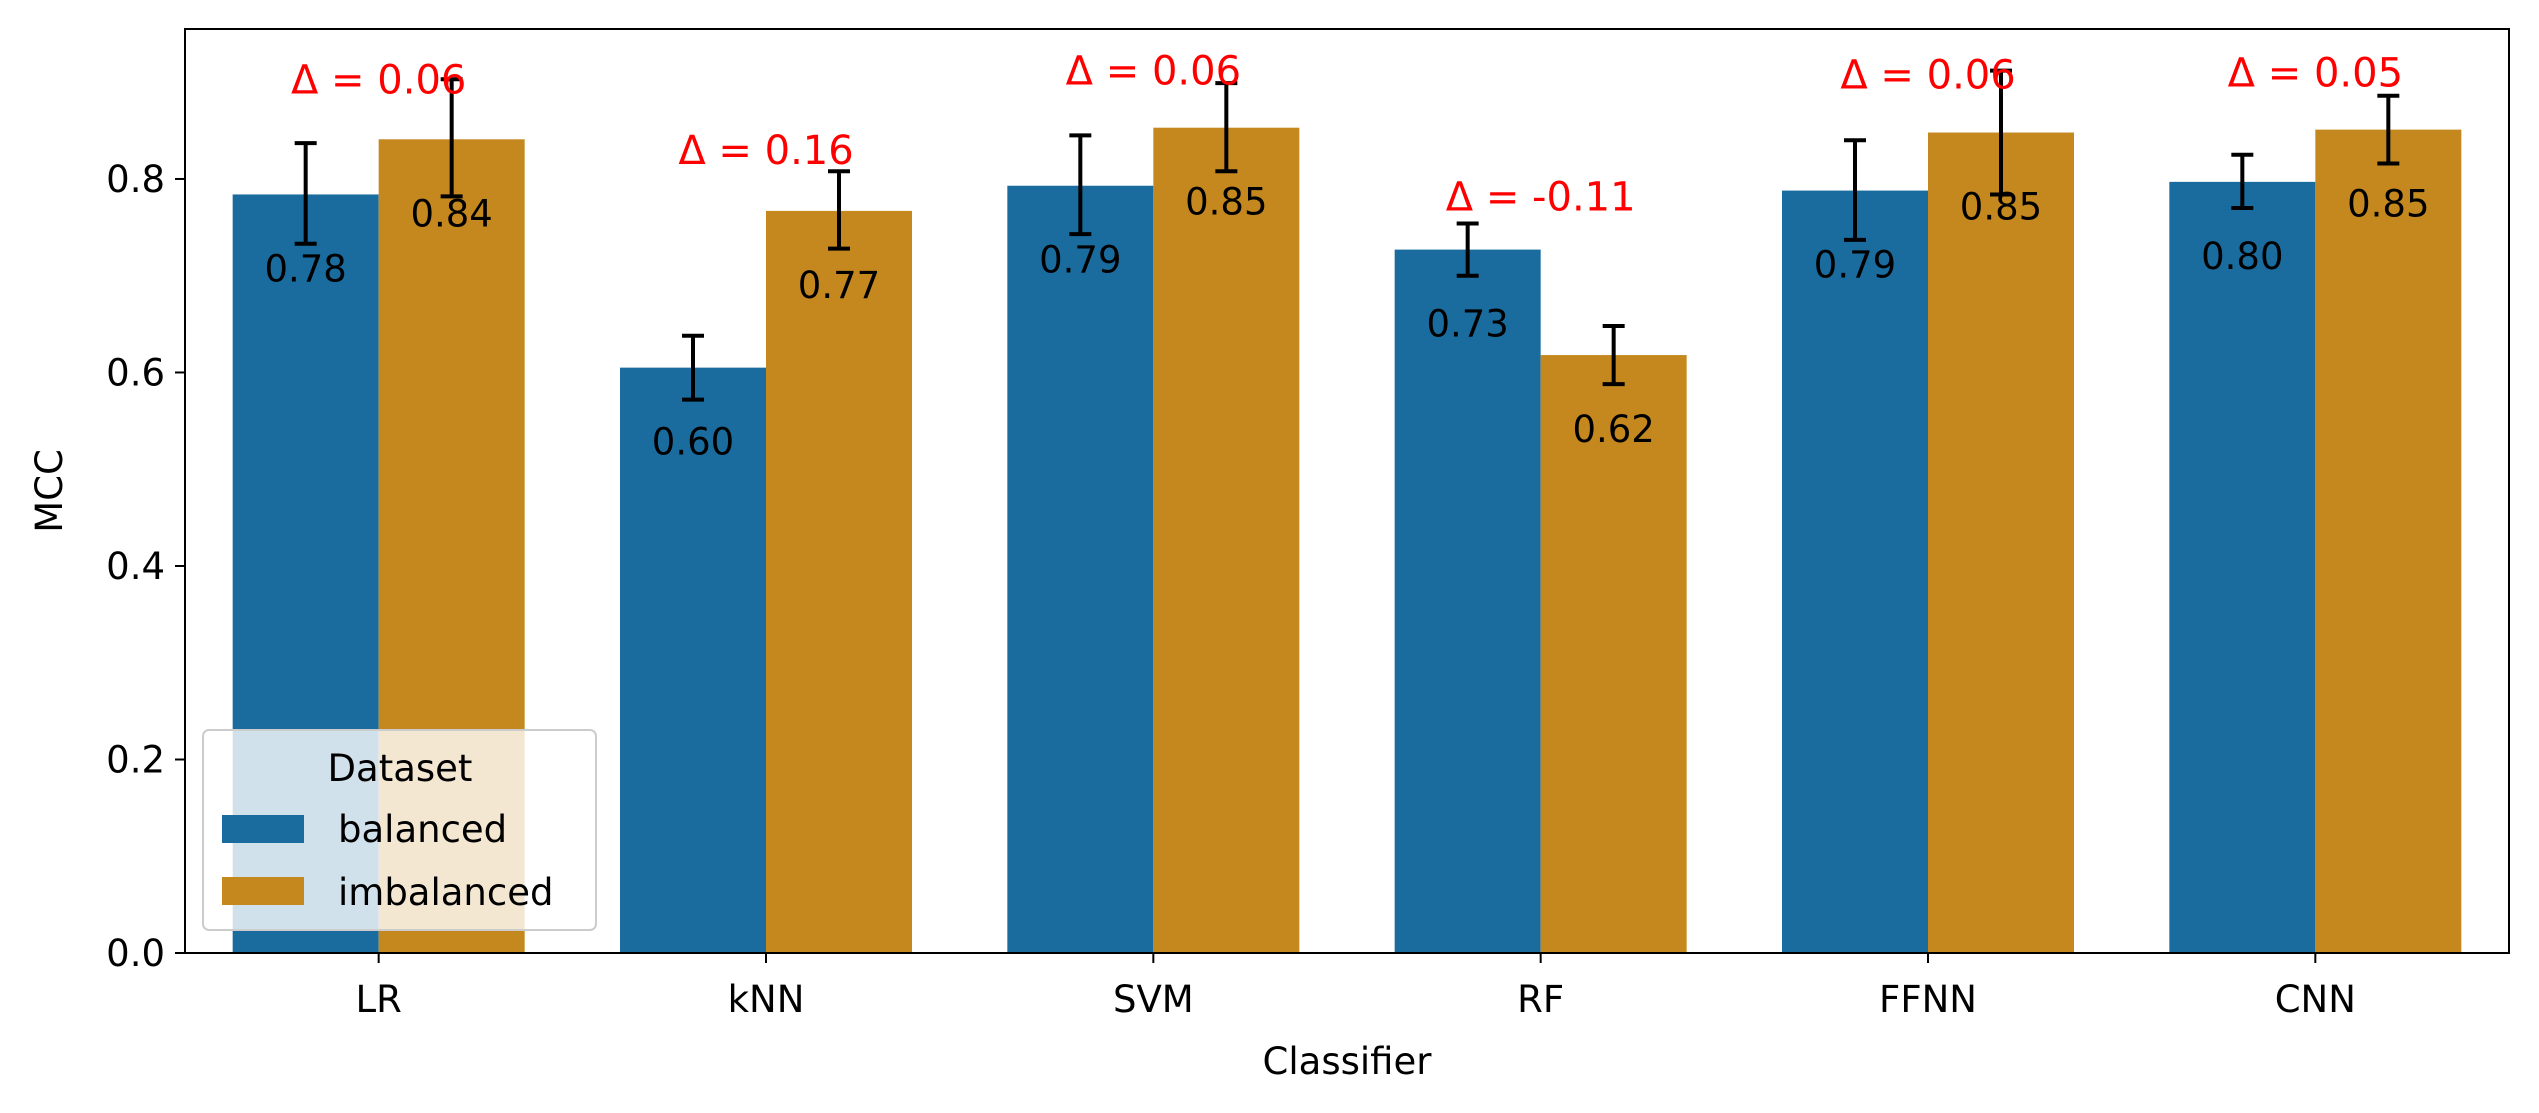 This screenshot has height=1113, width=2539. What do you see at coordinates (2242, 181) in the screenshot?
I see `errorbar-balanced-CNN` at bounding box center [2242, 181].